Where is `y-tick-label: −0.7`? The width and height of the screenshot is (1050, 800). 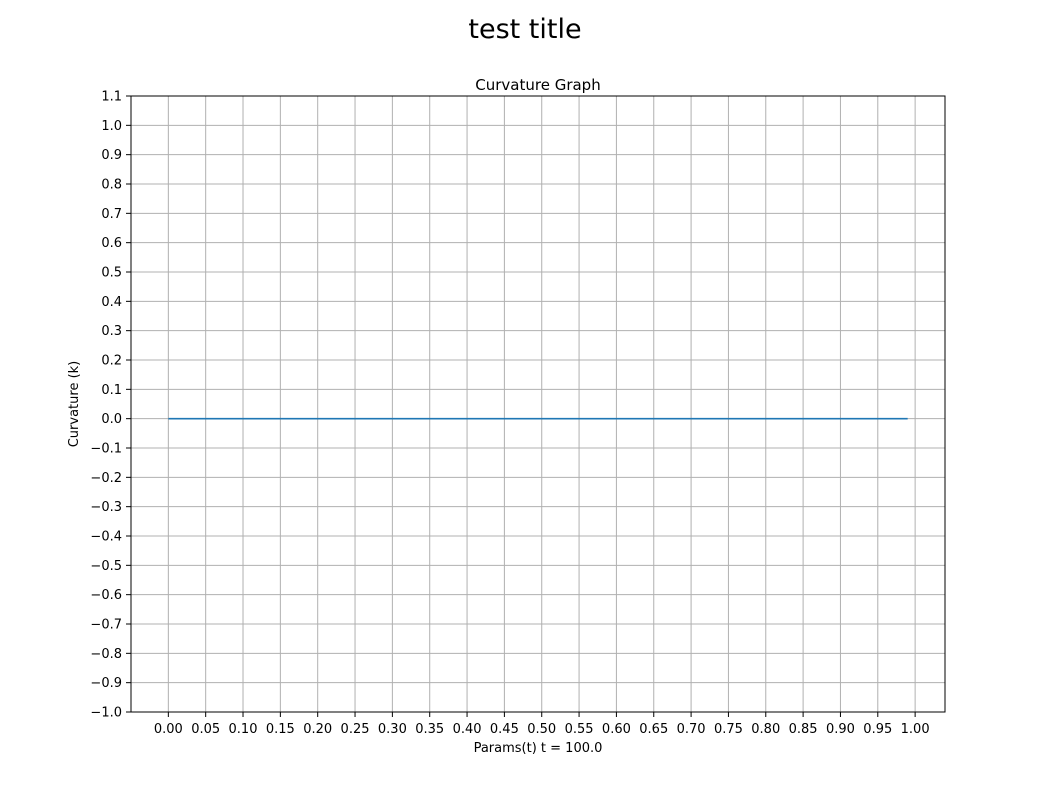
y-tick-label: −0.7 is located at coordinates (106, 625).